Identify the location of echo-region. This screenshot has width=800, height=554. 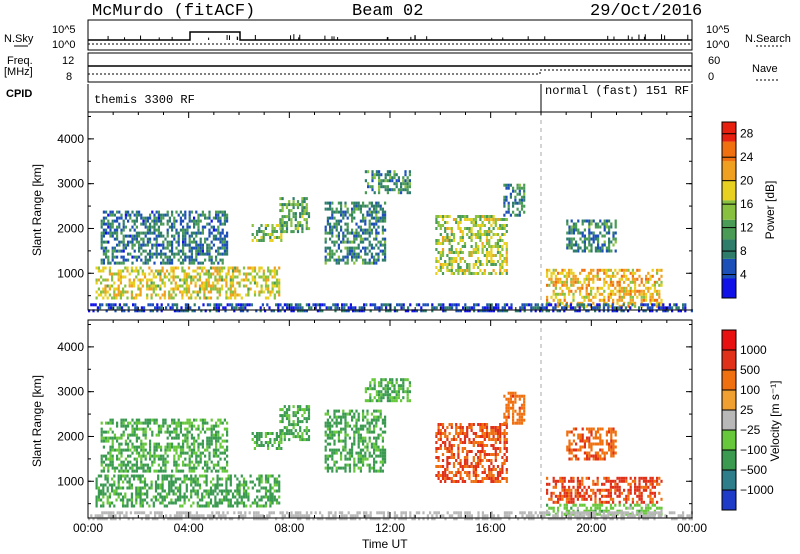
(267, 441).